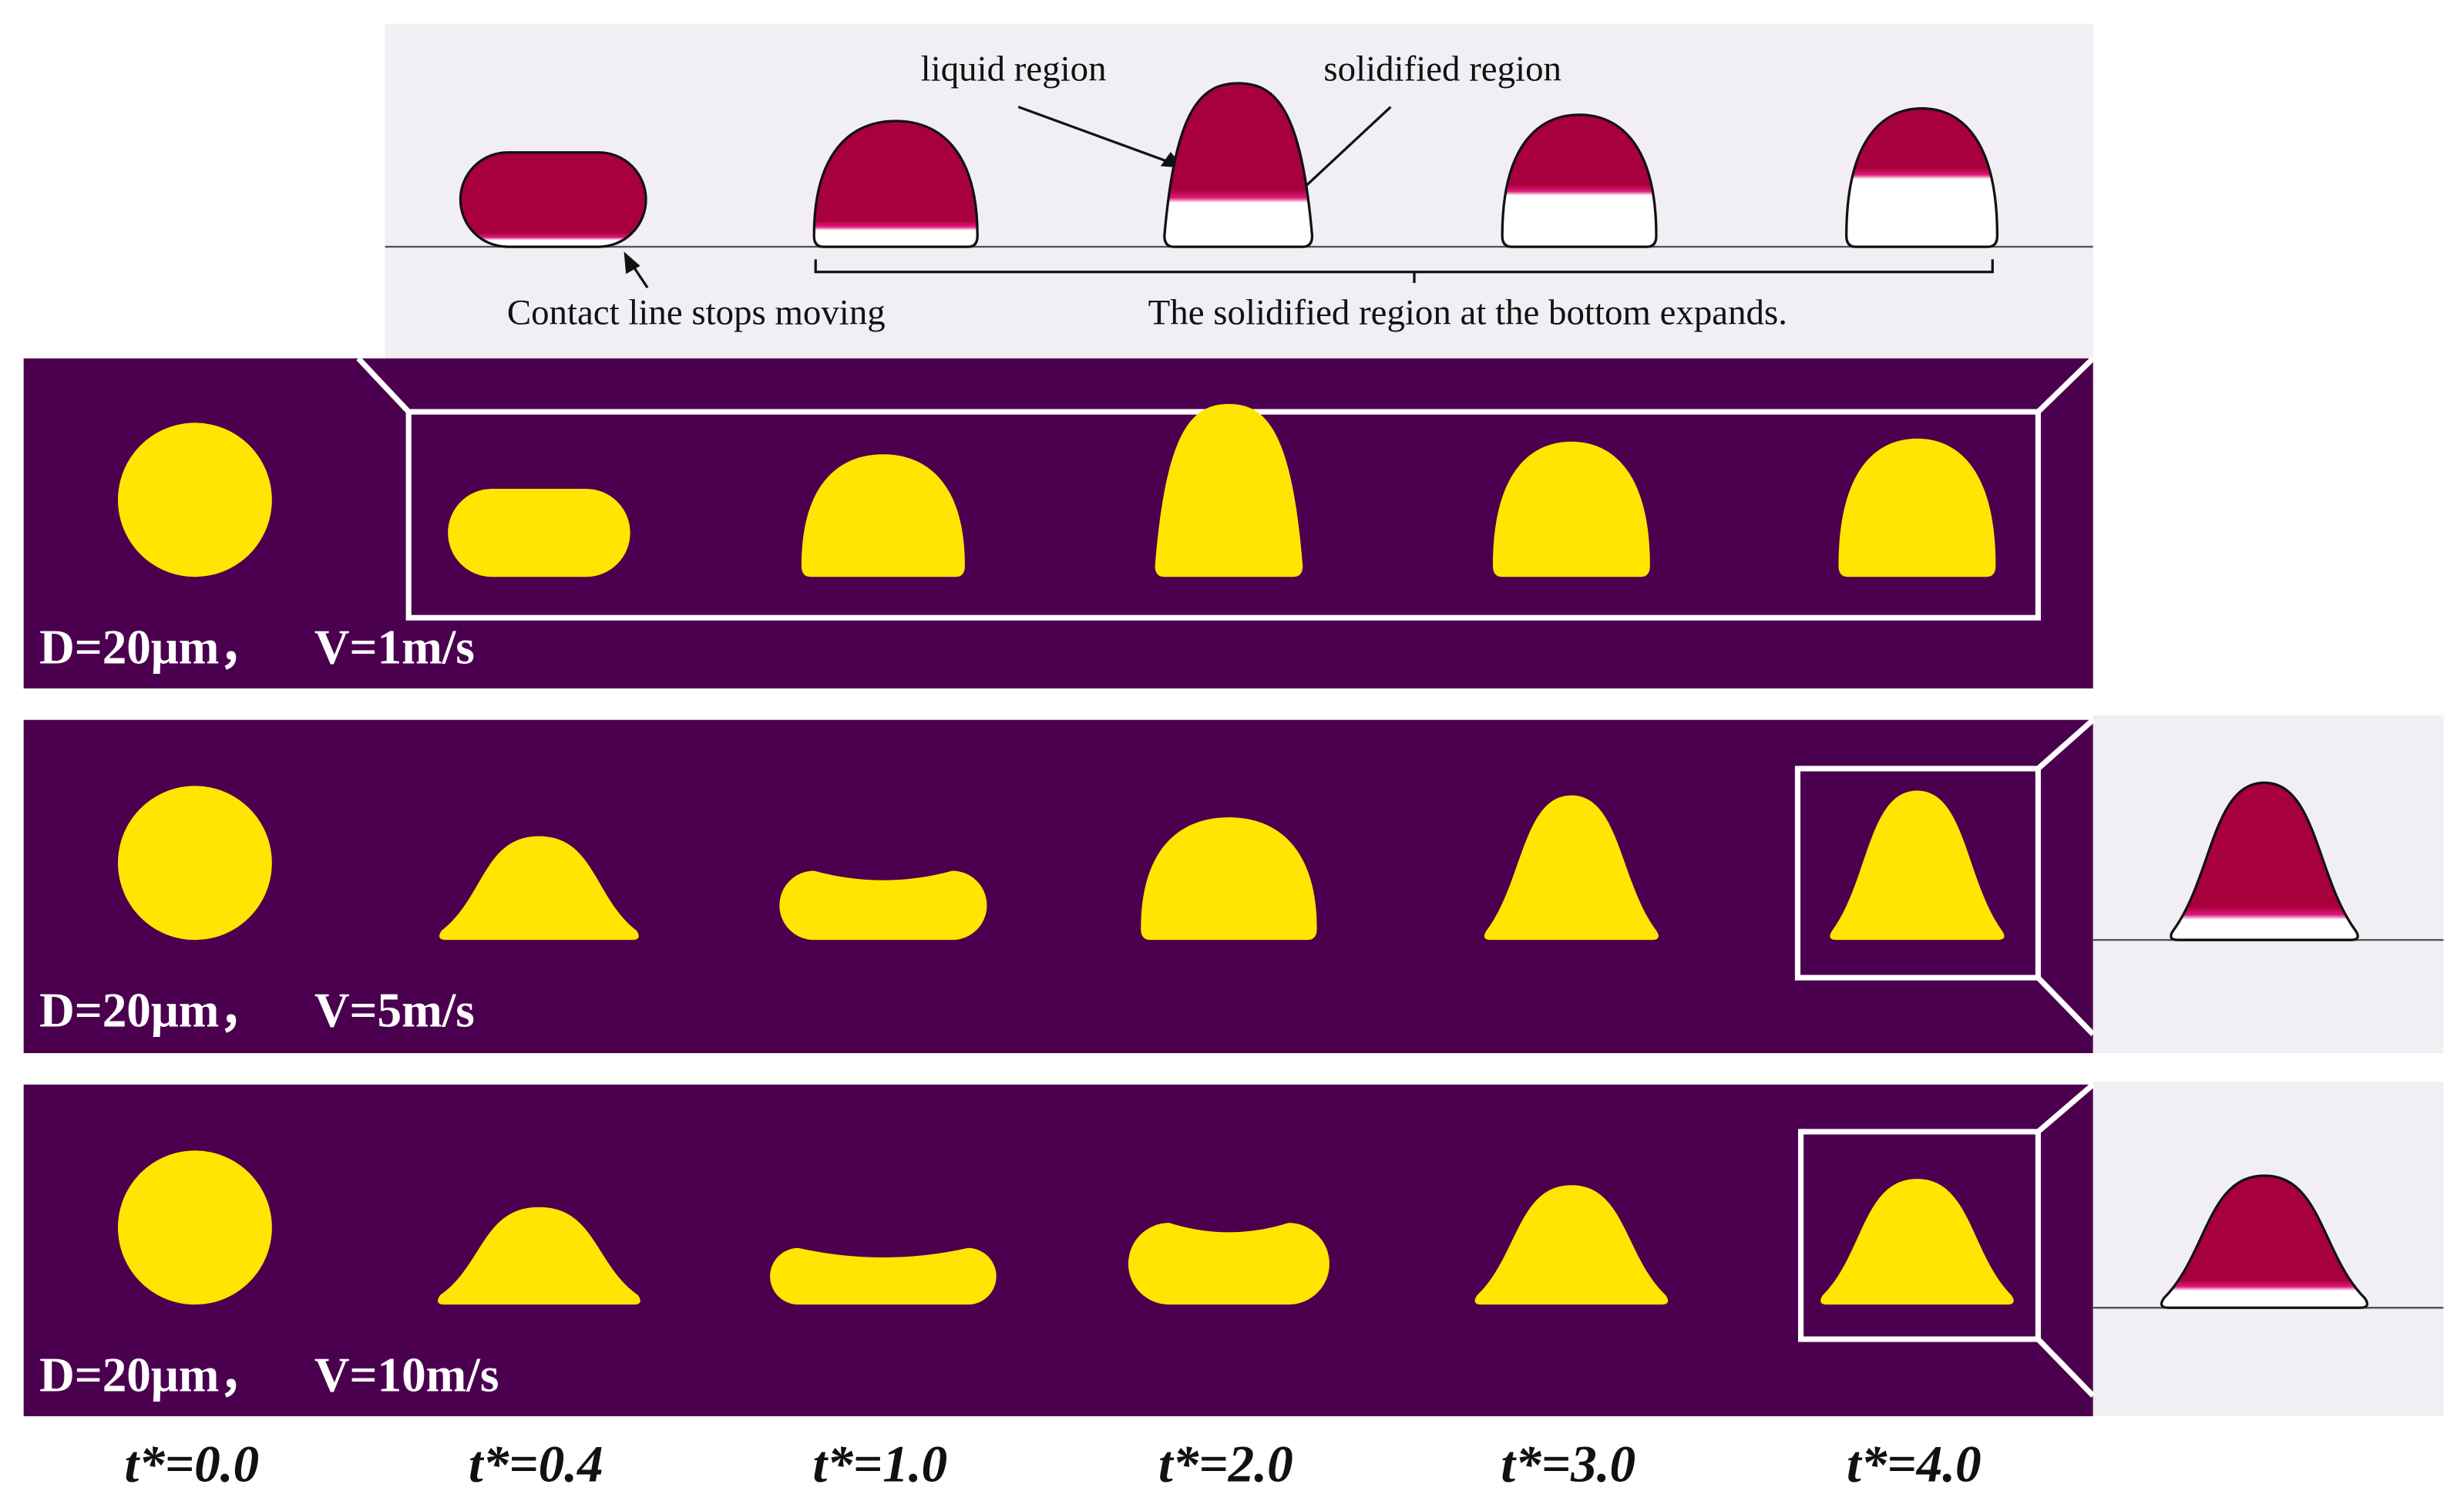 The height and width of the screenshot is (1508, 2464). What do you see at coordinates (536, 1464) in the screenshot?
I see `time-label: t*=0.4` at bounding box center [536, 1464].